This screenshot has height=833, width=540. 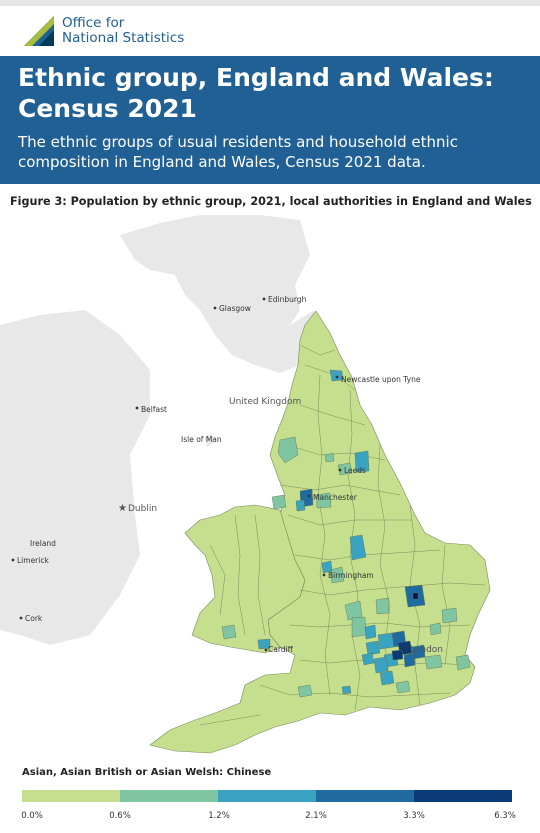 I want to click on cardiff-marker, so click(x=266, y=650).